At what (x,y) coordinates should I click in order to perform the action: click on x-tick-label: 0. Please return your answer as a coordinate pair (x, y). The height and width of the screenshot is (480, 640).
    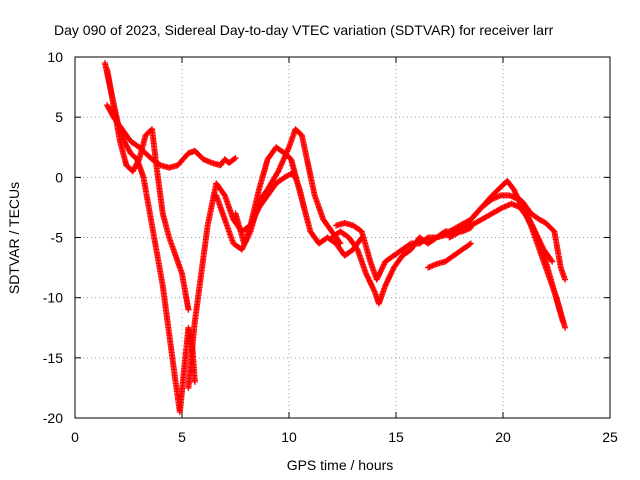
    Looking at the image, I should click on (75, 437).